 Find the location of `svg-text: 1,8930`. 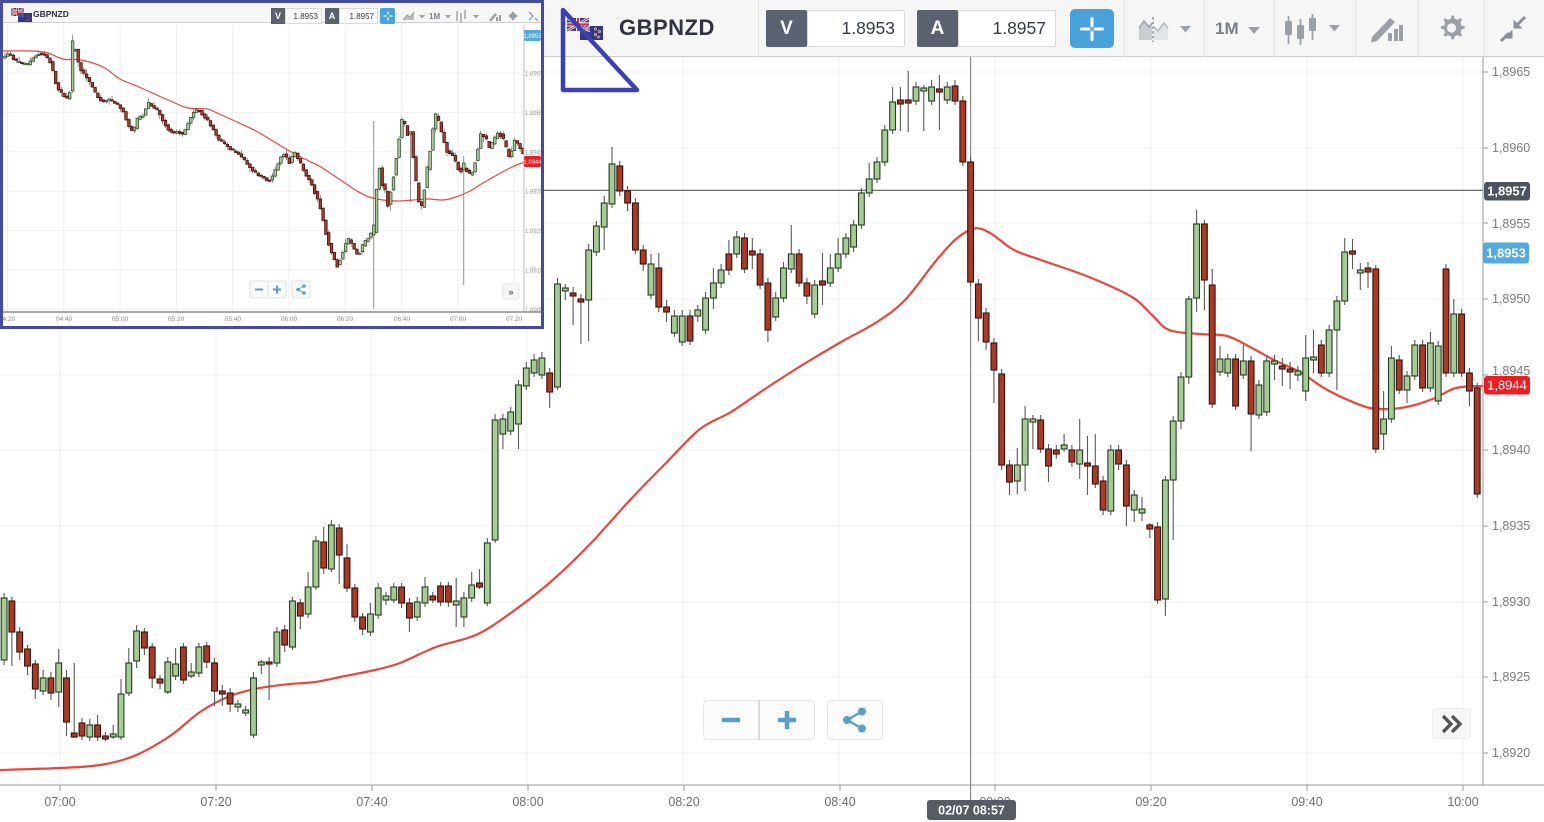

svg-text: 1,8930 is located at coordinates (1511, 602).